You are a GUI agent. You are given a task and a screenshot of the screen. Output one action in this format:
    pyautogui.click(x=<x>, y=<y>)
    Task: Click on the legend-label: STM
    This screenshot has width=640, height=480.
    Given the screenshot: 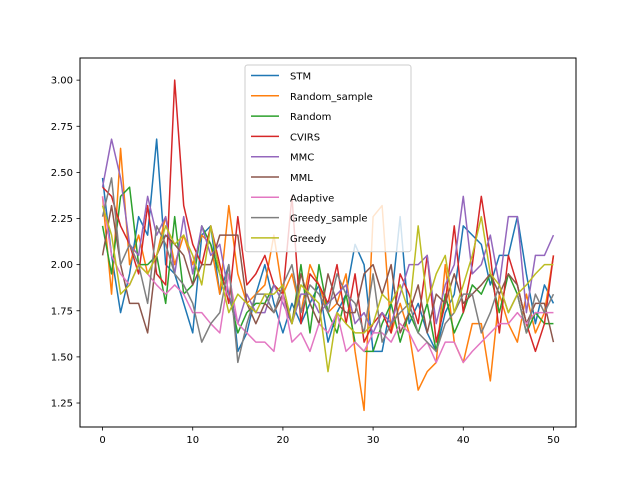 What is the action you would take?
    pyautogui.click(x=300, y=77)
    